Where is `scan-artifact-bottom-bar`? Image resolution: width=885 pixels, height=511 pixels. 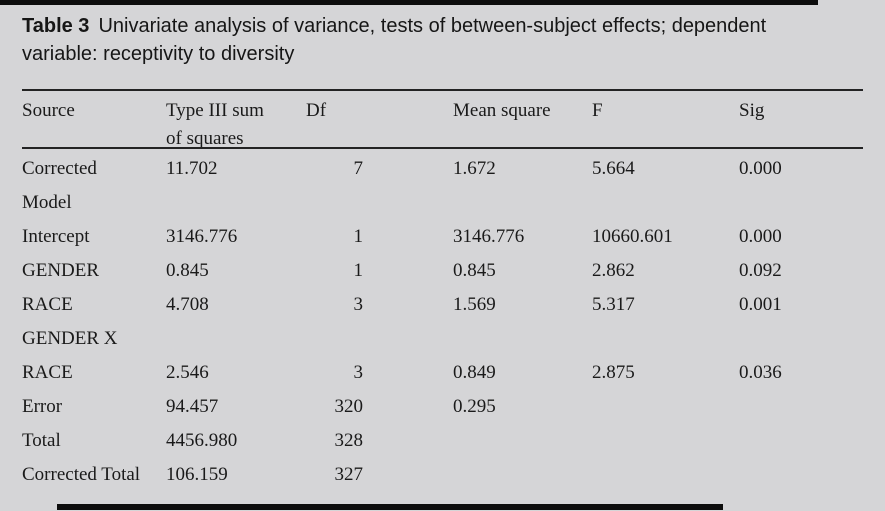 scan-artifact-bottom-bar is located at coordinates (390, 507).